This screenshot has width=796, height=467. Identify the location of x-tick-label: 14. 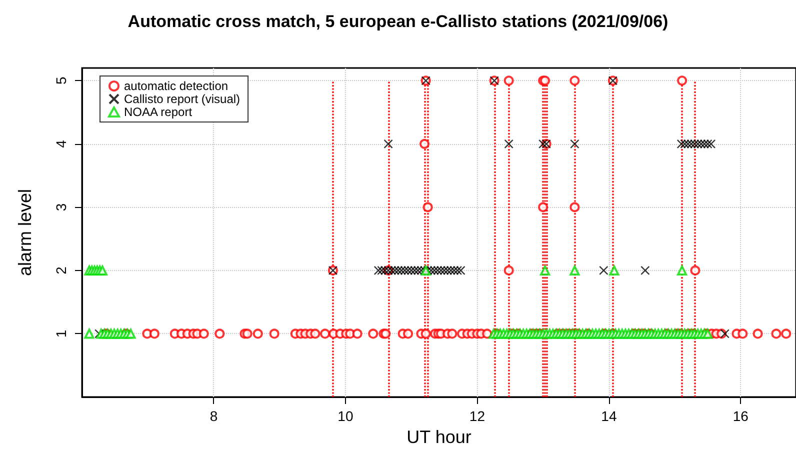
(609, 416).